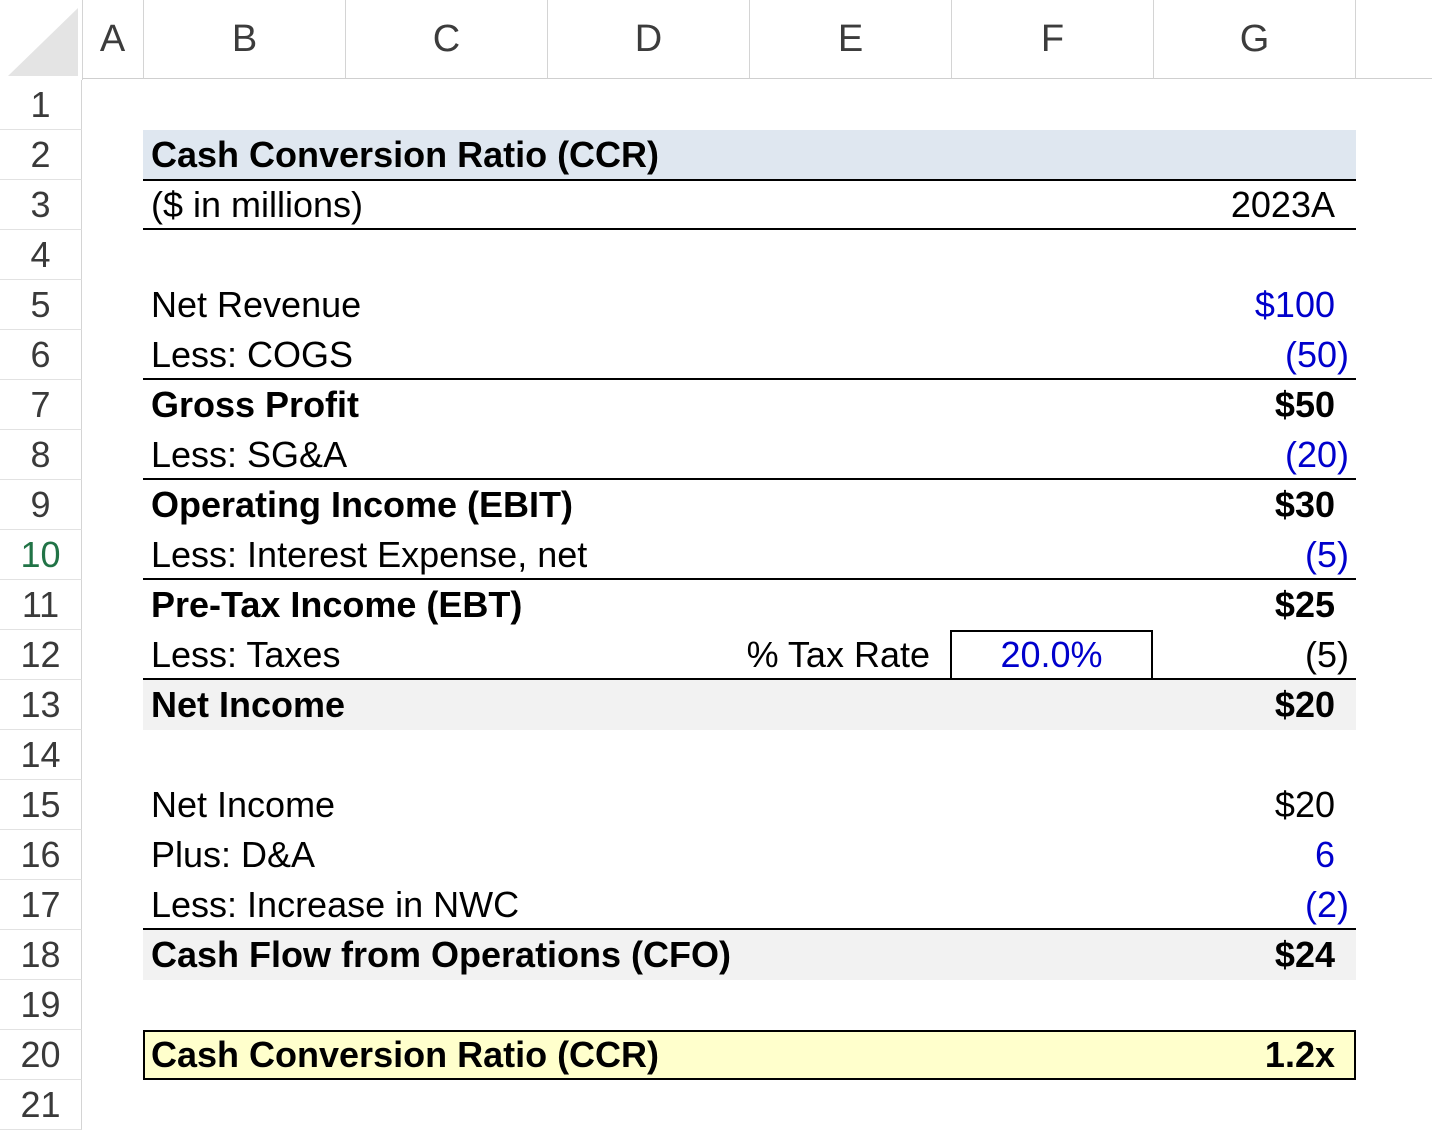  I want to click on cfo-value: $24, so click(1304, 954).